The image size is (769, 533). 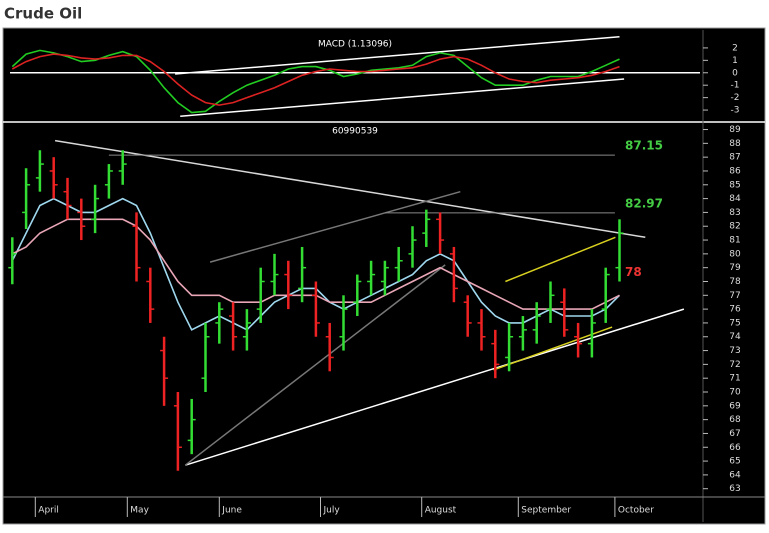 What do you see at coordinates (734, 158) in the screenshot?
I see `y-tick-label: 87` at bounding box center [734, 158].